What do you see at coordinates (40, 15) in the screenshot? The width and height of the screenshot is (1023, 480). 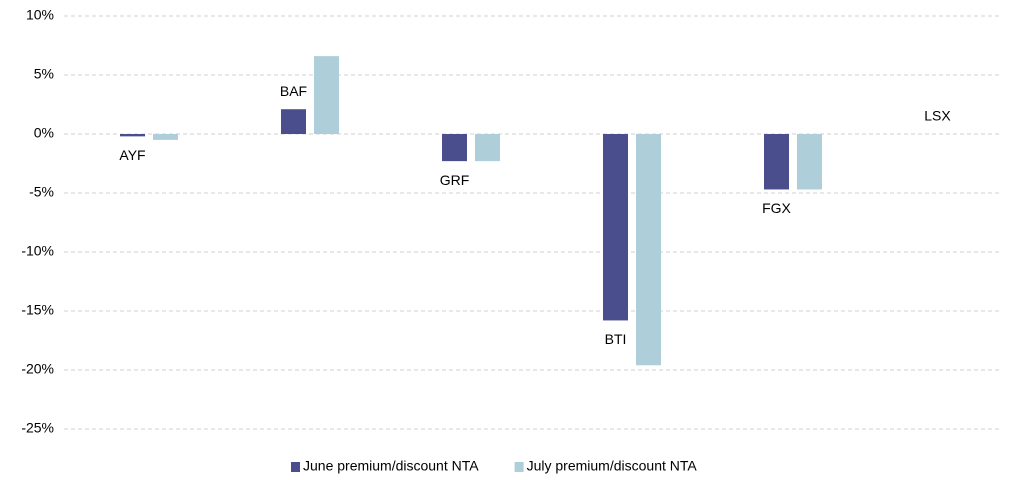 I see `y-tick-label: 10%` at bounding box center [40, 15].